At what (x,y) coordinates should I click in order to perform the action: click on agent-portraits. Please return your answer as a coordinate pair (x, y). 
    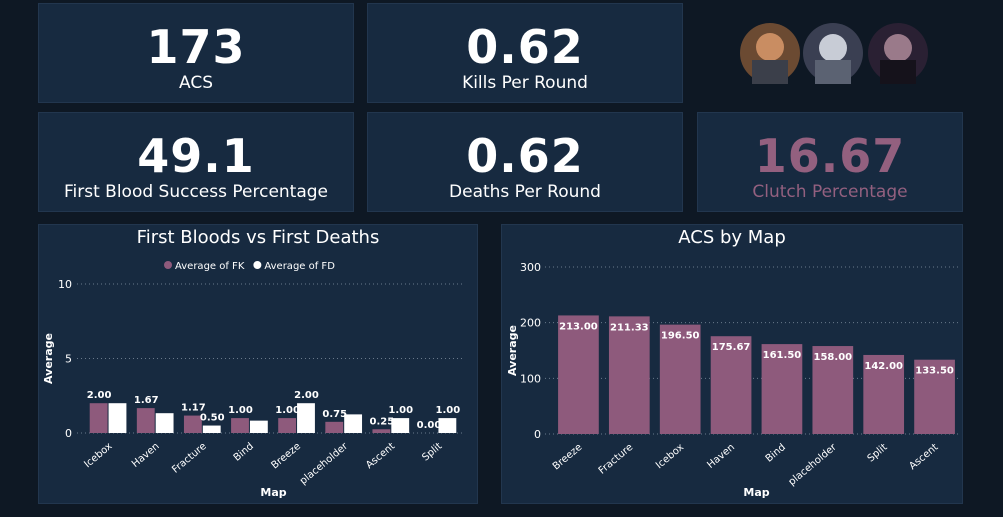
    Looking at the image, I should click on (834, 53).